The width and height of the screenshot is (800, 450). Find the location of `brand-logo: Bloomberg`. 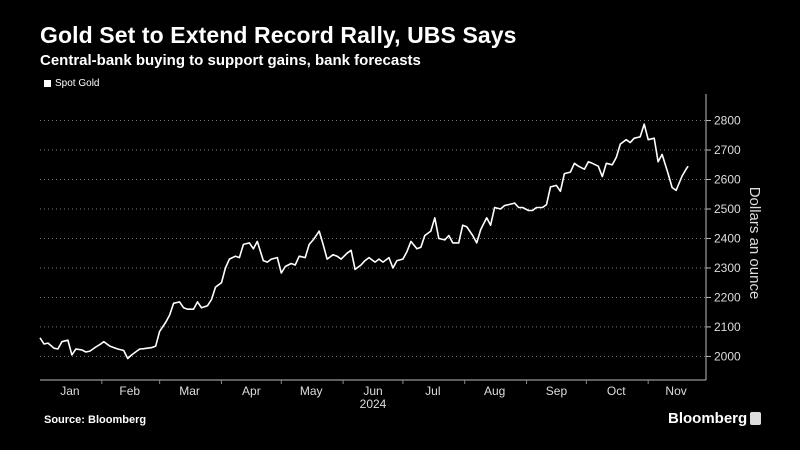

brand-logo: Bloomberg is located at coordinates (715, 418).